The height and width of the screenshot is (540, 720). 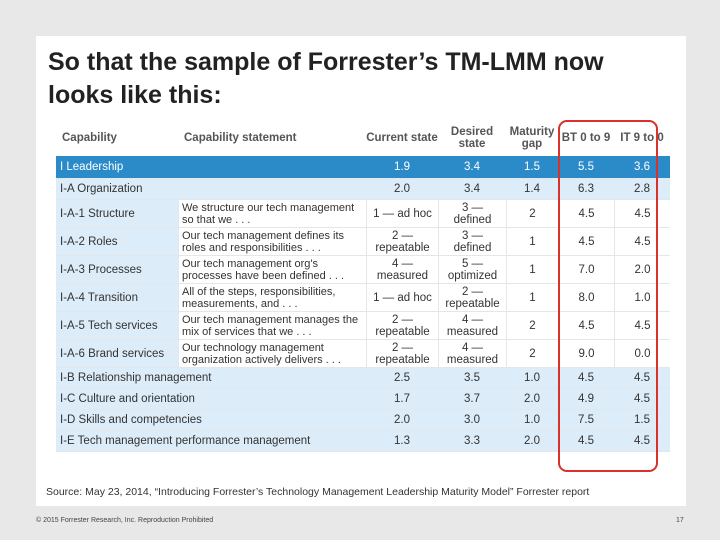 I want to click on maturity-gap-cell: 1.5, so click(x=532, y=167).